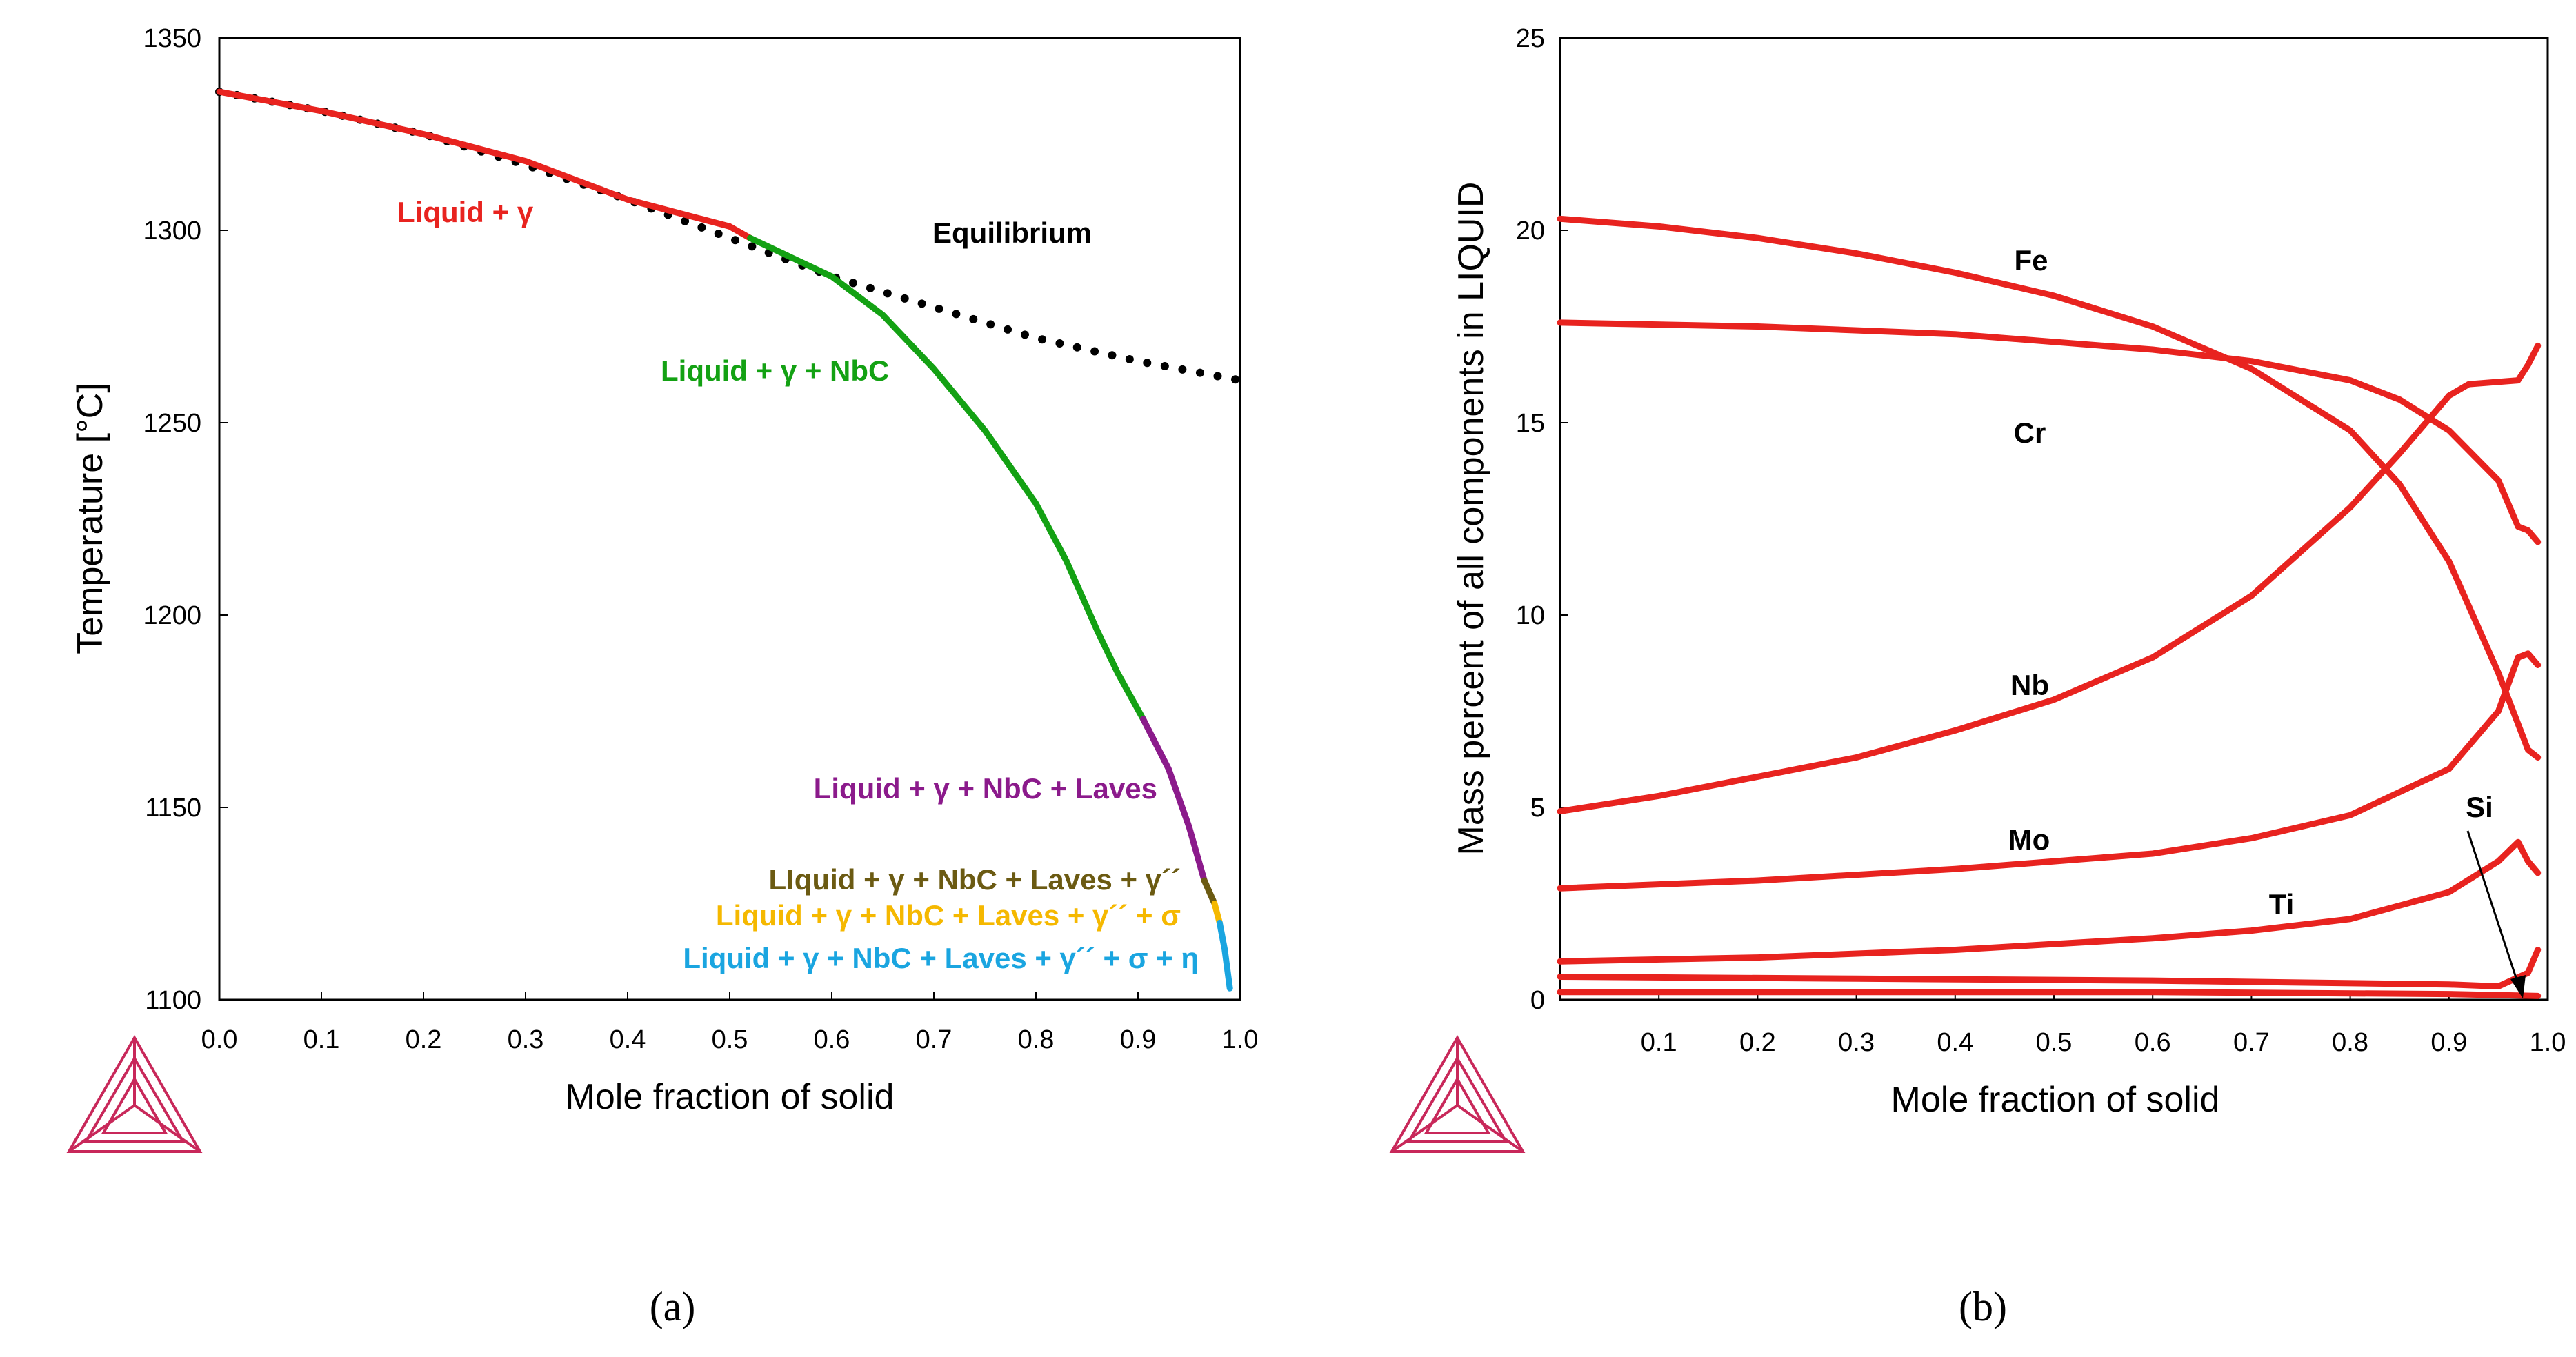  What do you see at coordinates (1530, 231) in the screenshot?
I see `y-tick-label: 20` at bounding box center [1530, 231].